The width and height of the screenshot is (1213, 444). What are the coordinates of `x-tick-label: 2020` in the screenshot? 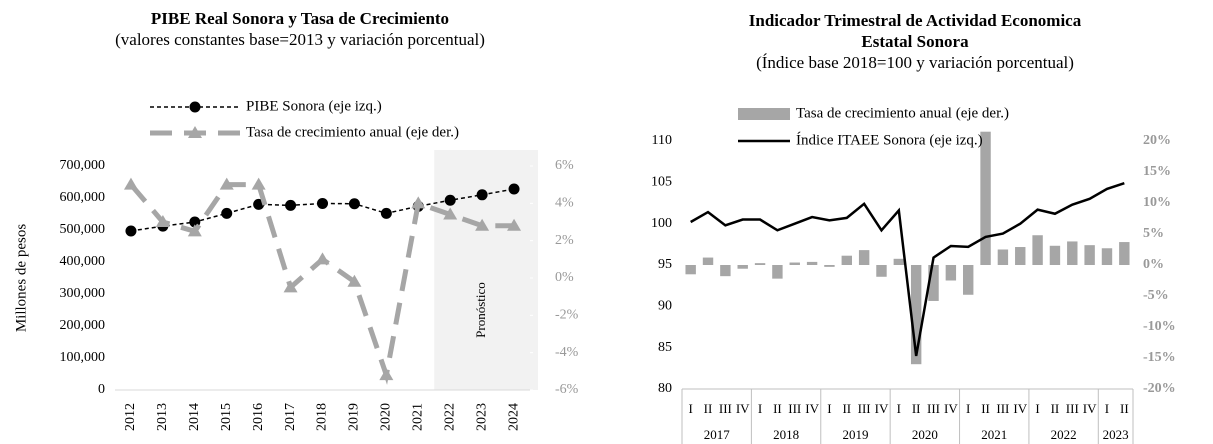 It's located at (386, 417).